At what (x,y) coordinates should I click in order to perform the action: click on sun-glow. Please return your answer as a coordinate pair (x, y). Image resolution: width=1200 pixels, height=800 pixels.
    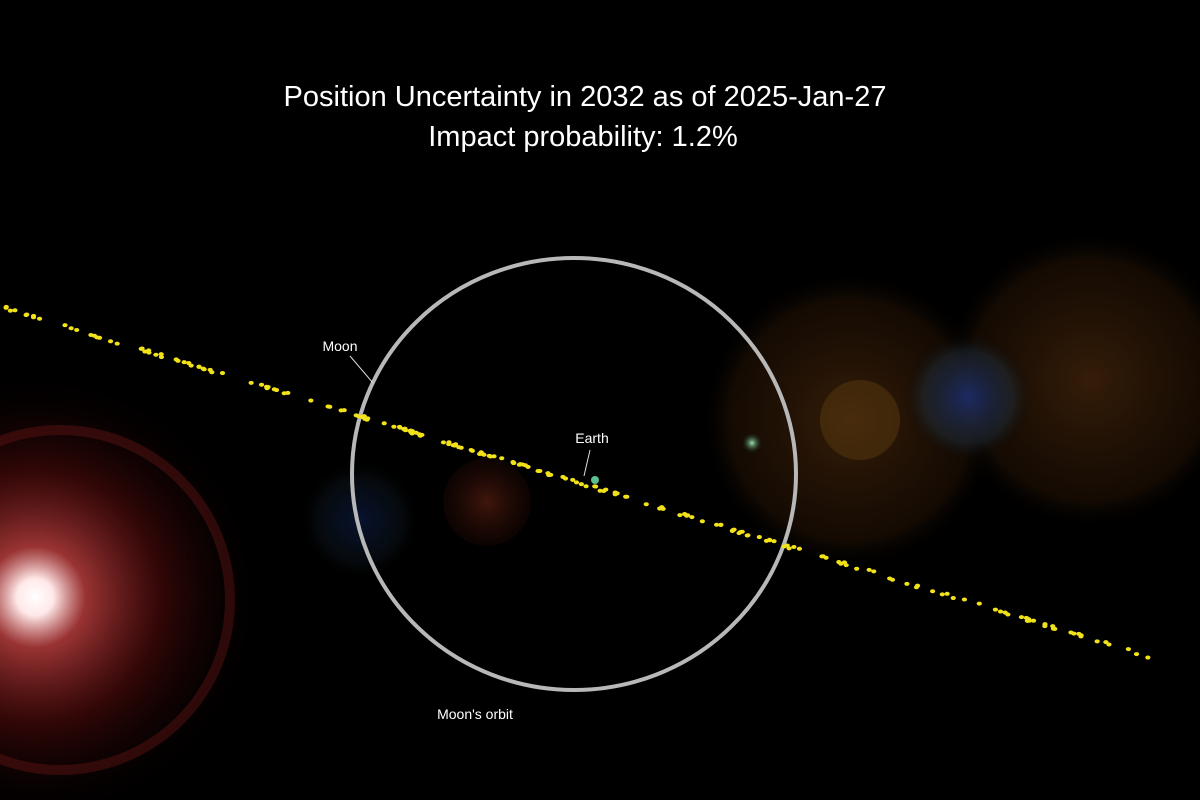
    Looking at the image, I should click on (132, 583).